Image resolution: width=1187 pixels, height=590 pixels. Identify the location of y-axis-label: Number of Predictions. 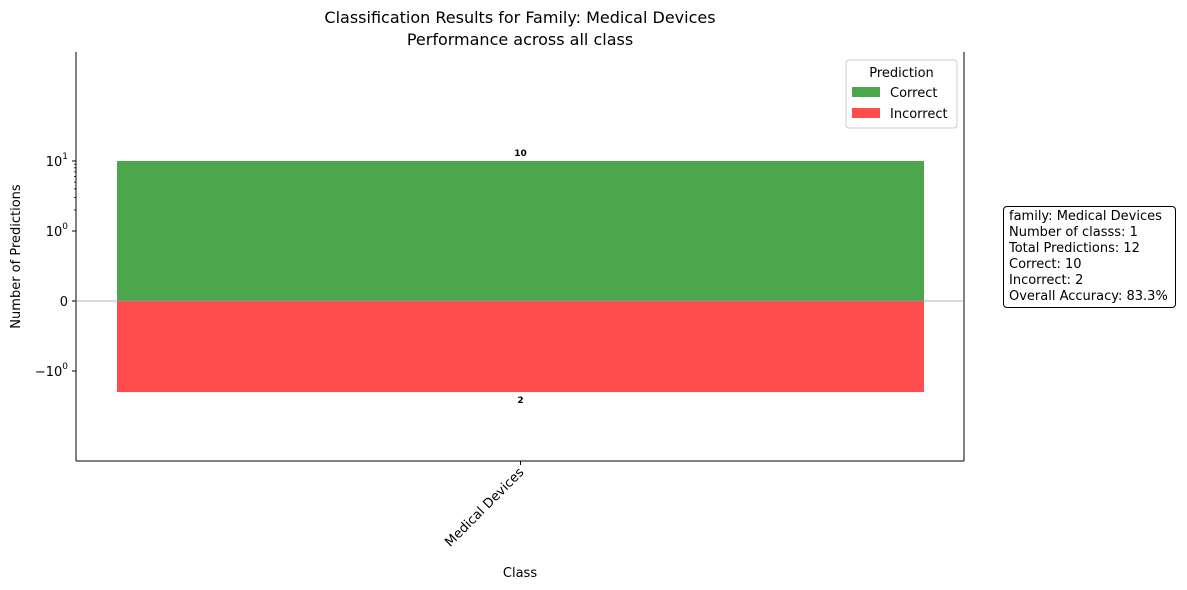
(16, 256).